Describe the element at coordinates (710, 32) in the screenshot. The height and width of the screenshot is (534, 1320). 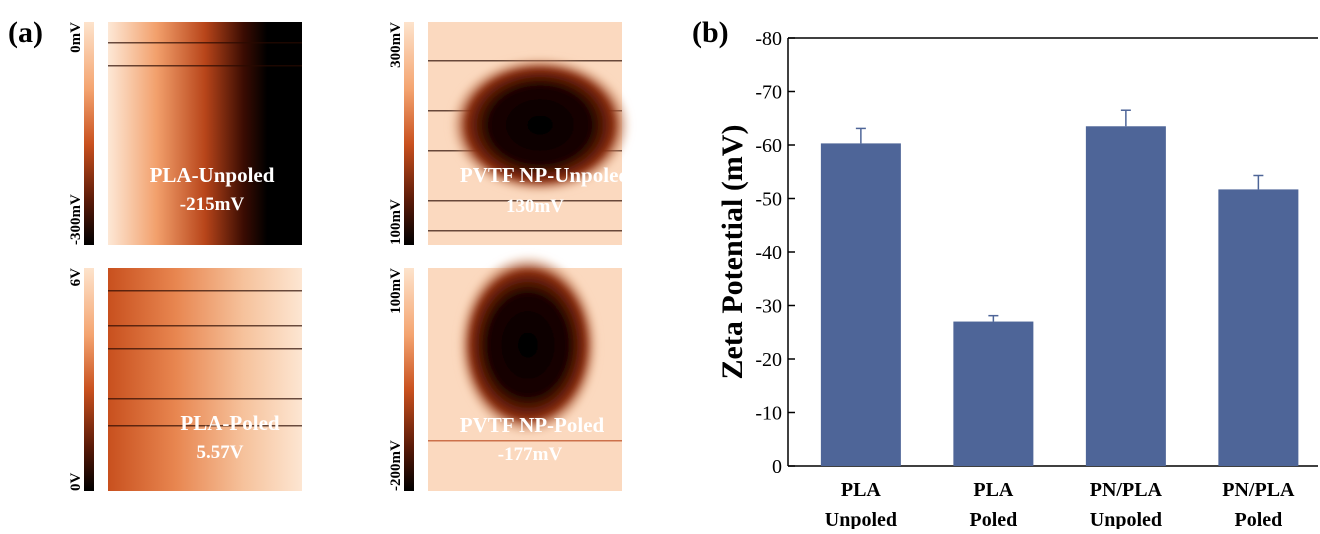
I see `panel-label: (b)` at that location.